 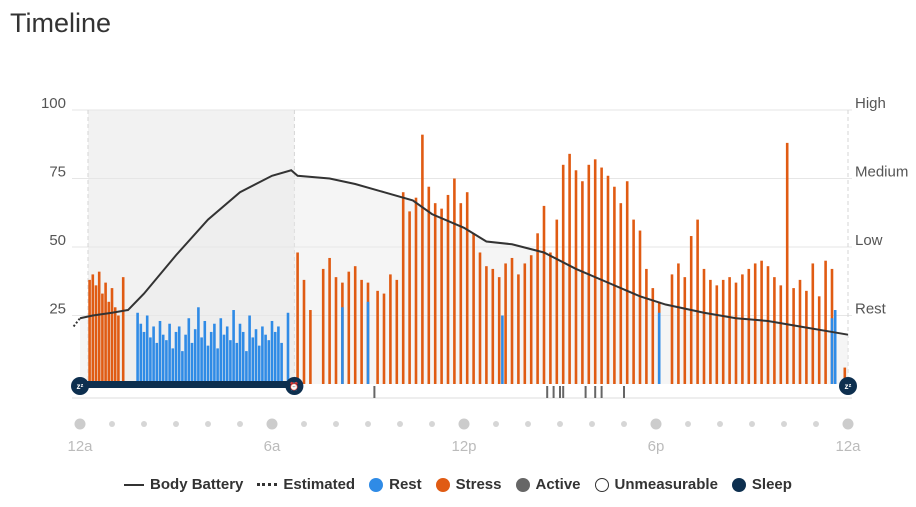 I want to click on y-tick-label-right: Low, so click(x=869, y=240).